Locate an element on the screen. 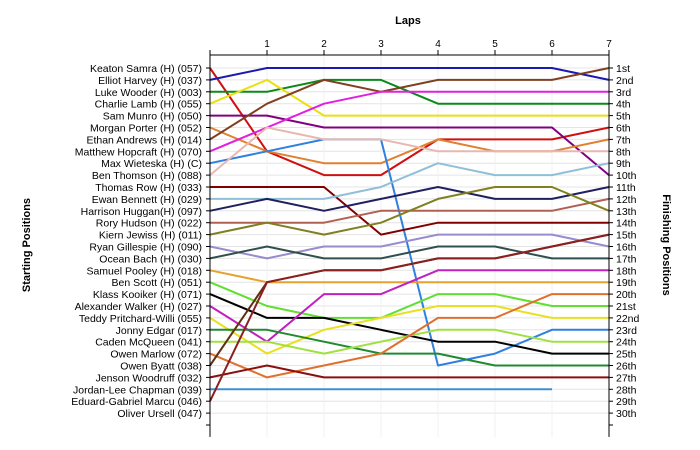  finish-label: 30th is located at coordinates (626, 414).